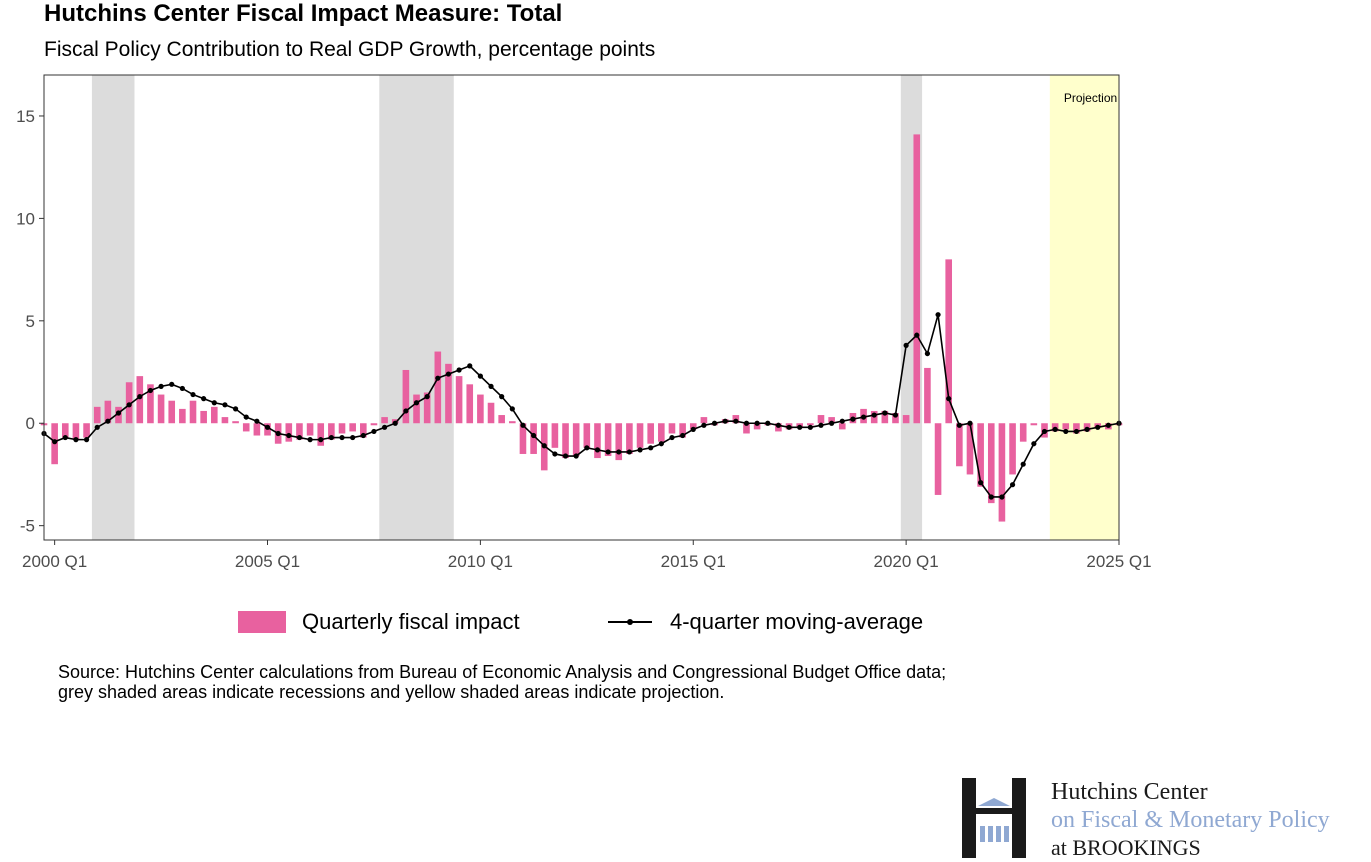 The height and width of the screenshot is (862, 1371). I want to click on ma-point-2020-Q3, so click(927, 353).